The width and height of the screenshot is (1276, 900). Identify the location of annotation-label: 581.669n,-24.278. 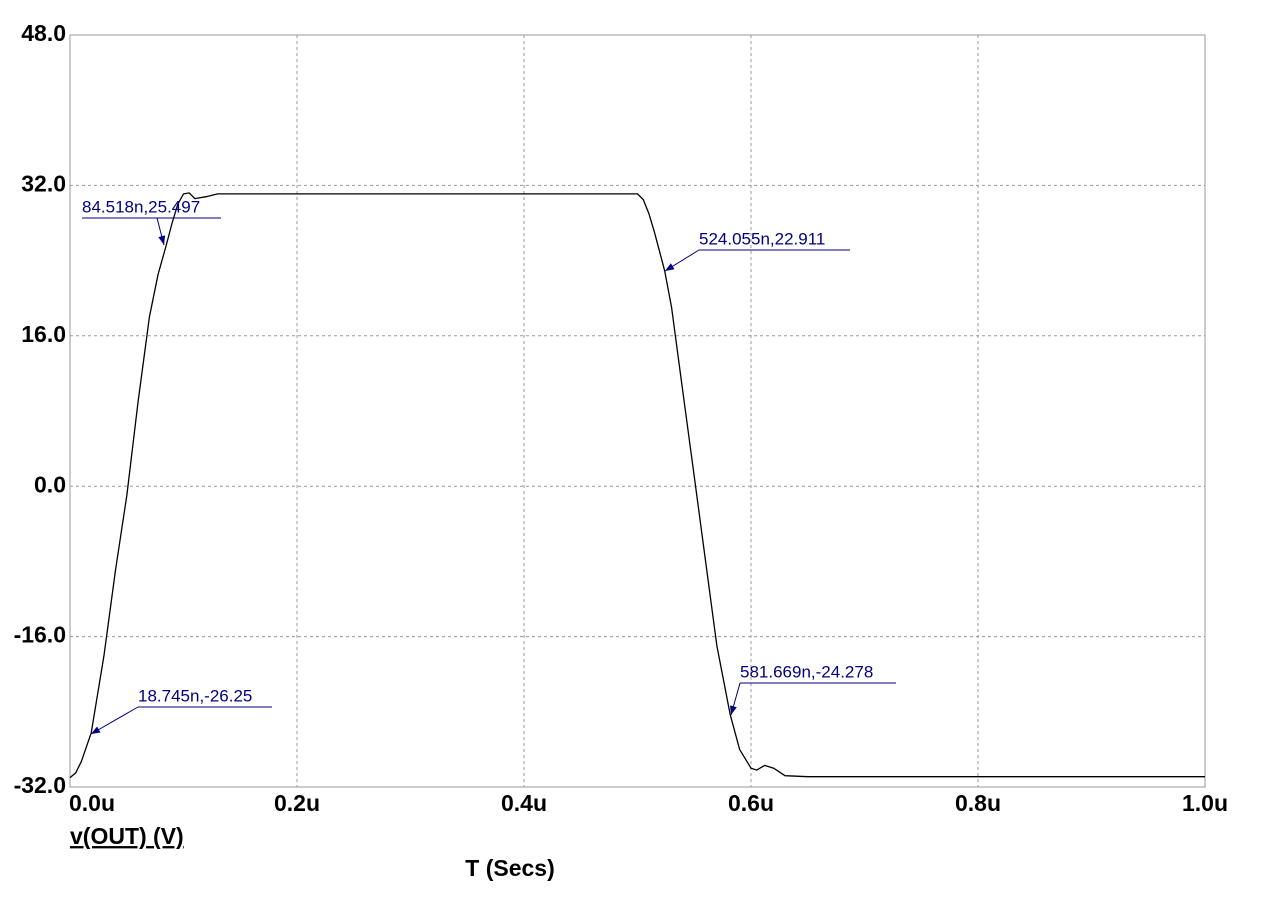
(806, 671).